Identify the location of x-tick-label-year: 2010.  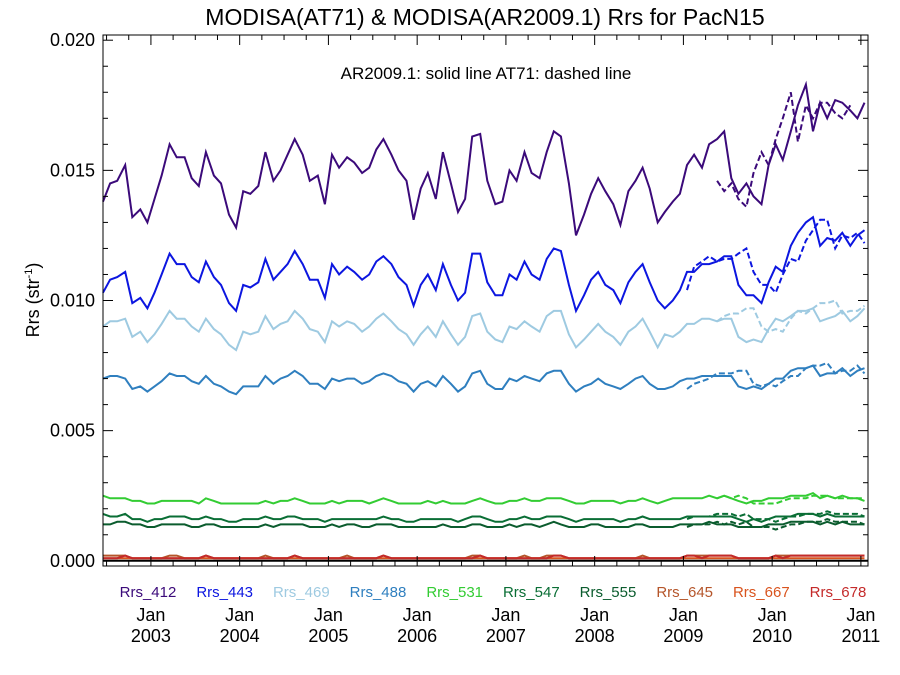
(772, 636).